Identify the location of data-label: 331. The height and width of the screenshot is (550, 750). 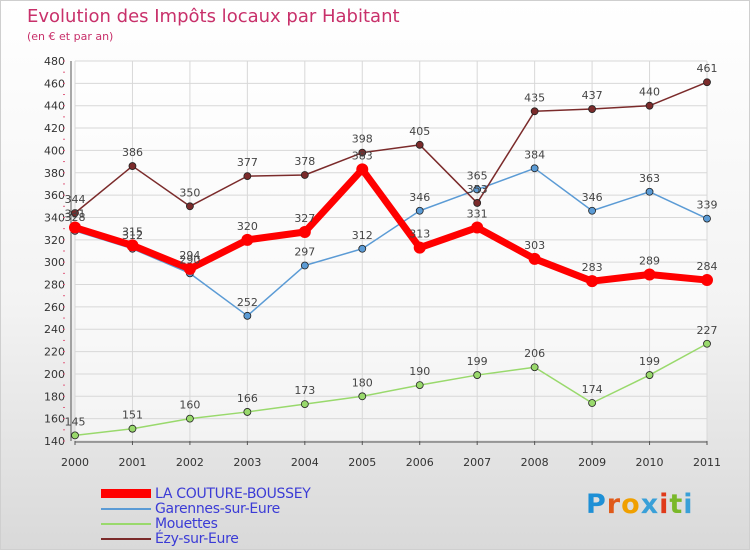
(75, 214).